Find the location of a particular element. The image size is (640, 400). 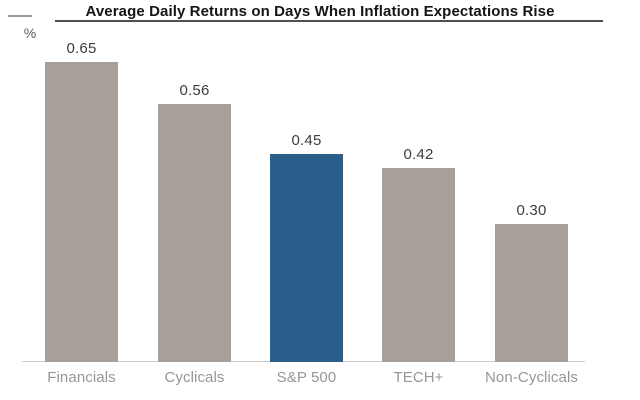

category-label-non-cyclicals: Non-Cyclicals is located at coordinates (531, 377).